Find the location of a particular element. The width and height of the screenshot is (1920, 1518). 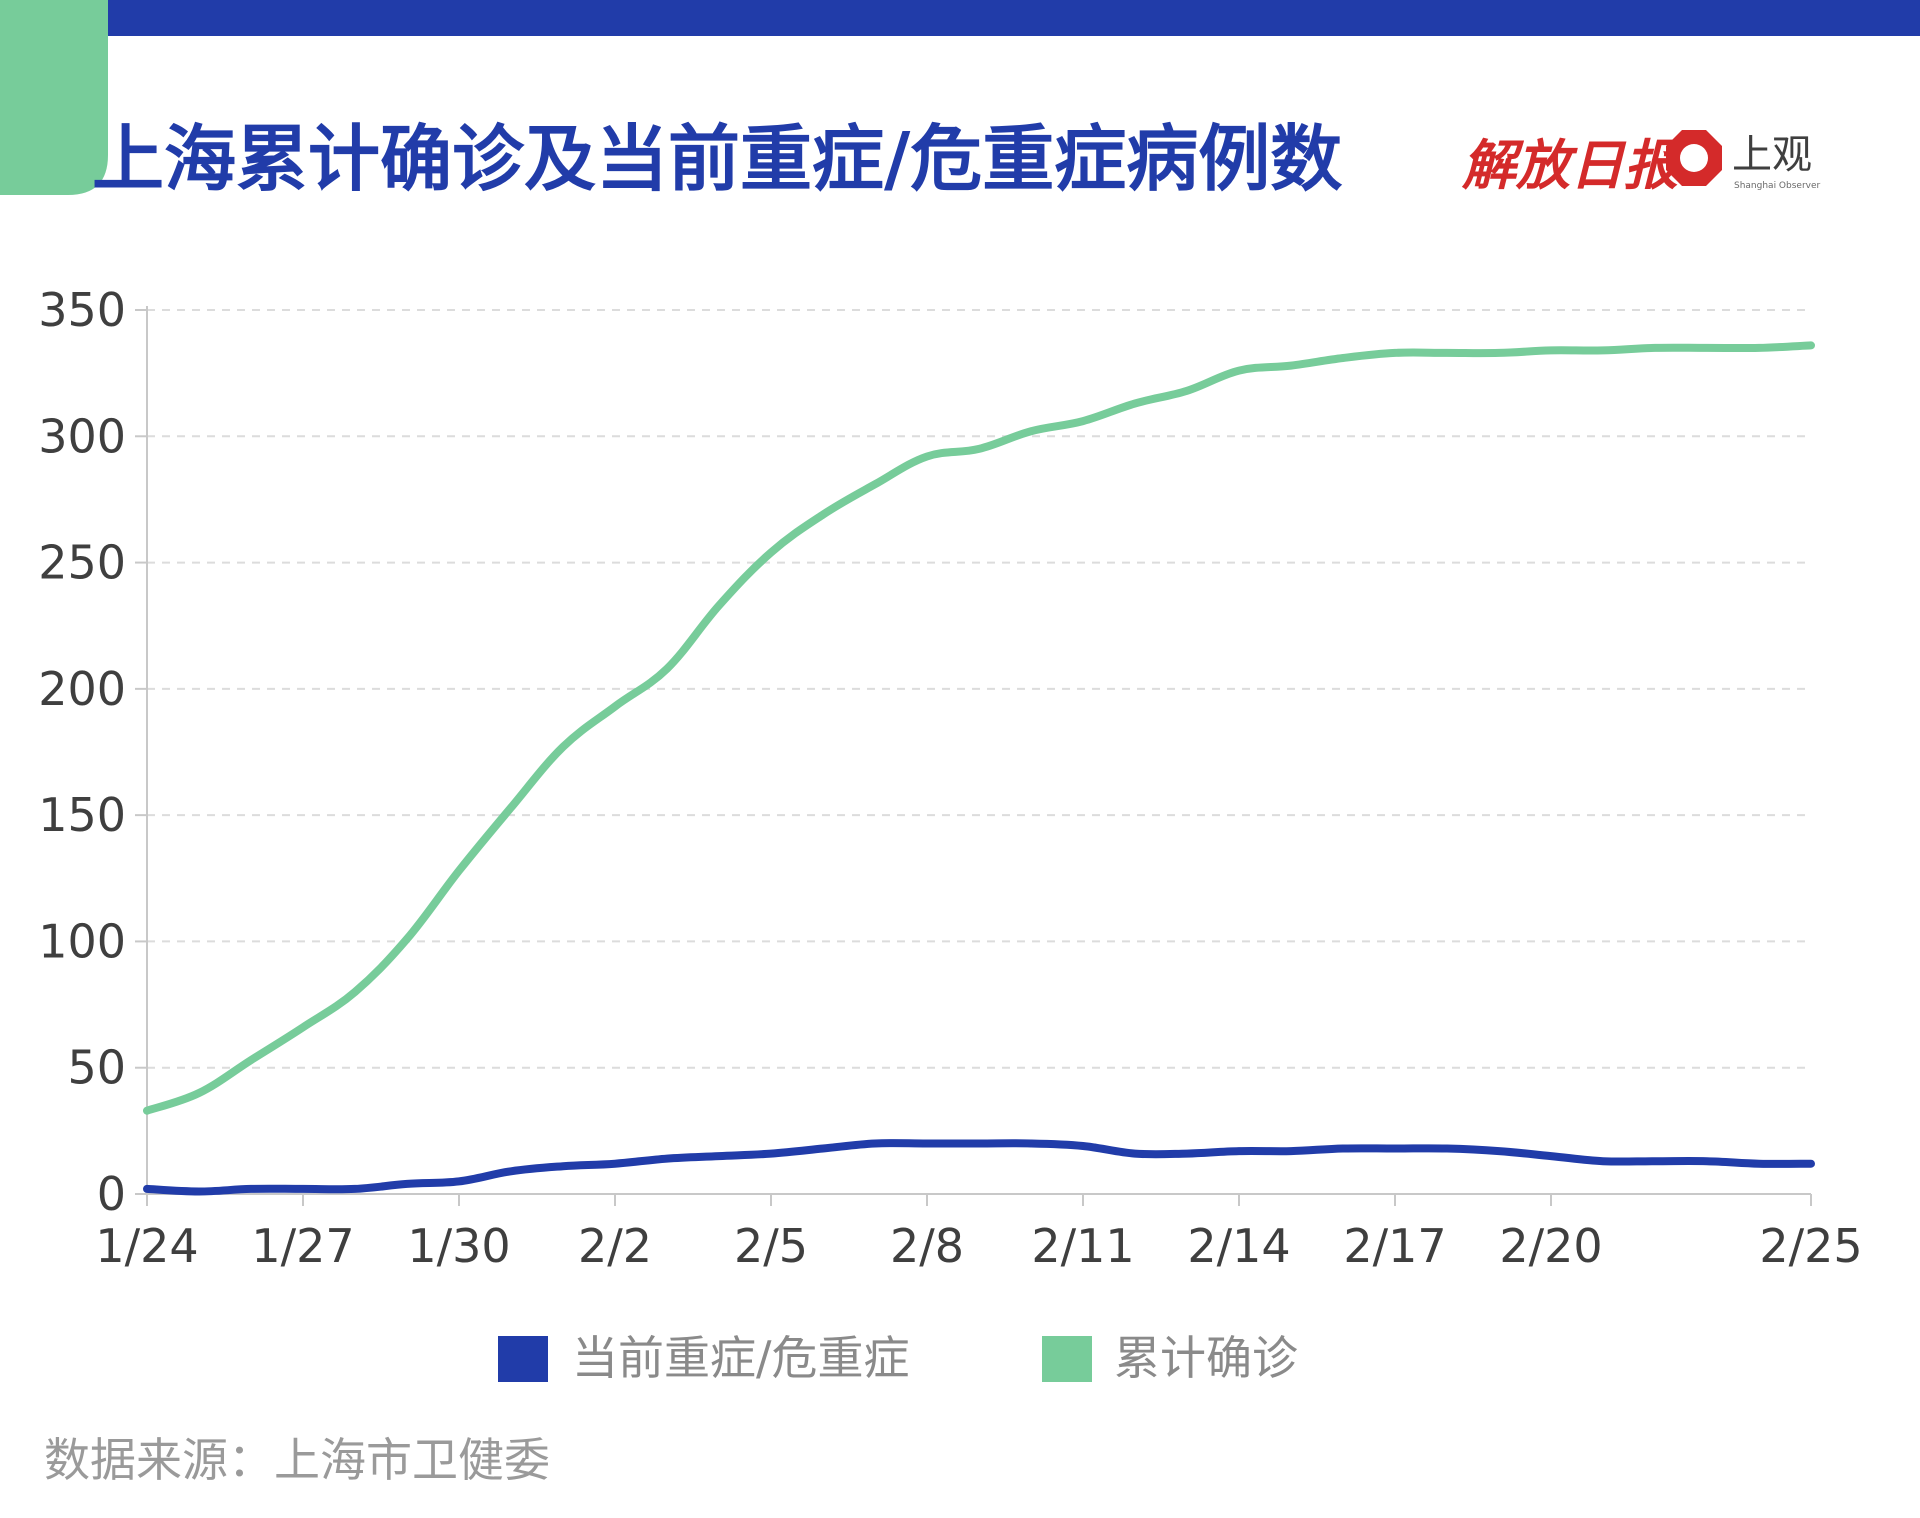

legend: 当前重症/危重症 累计确诊 is located at coordinates (898, 1358).